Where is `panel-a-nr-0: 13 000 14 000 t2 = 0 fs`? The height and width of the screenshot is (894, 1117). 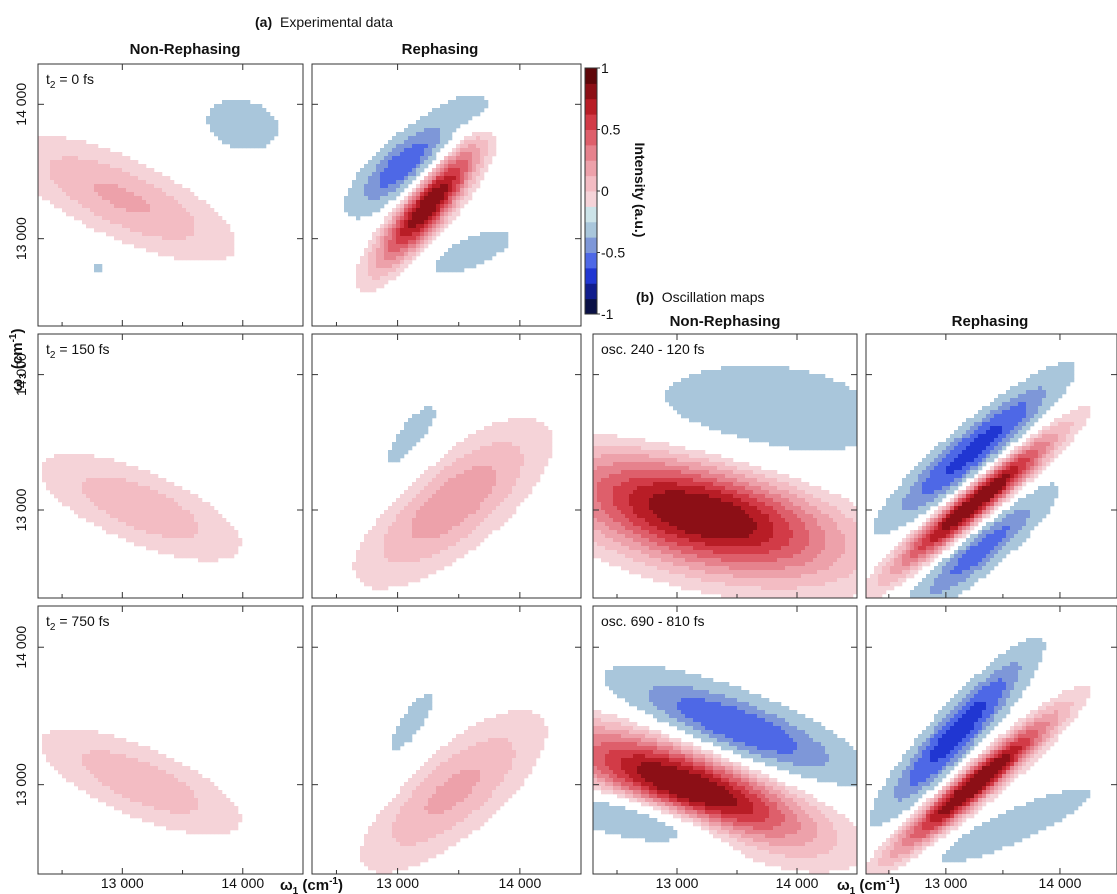
panel-a-nr-0: 13 000 14 000 t2 = 0 fs is located at coordinates (158, 195).